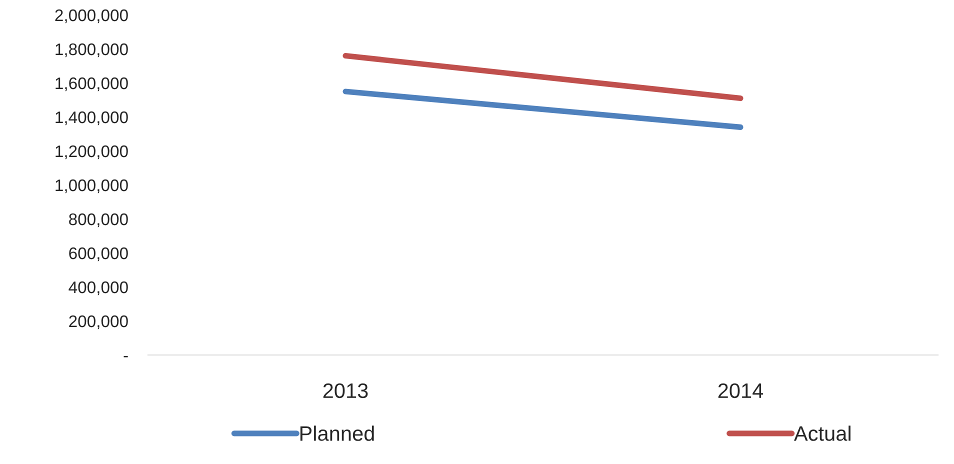  Describe the element at coordinates (98, 254) in the screenshot. I see `y-tick-label: 600,000` at that location.